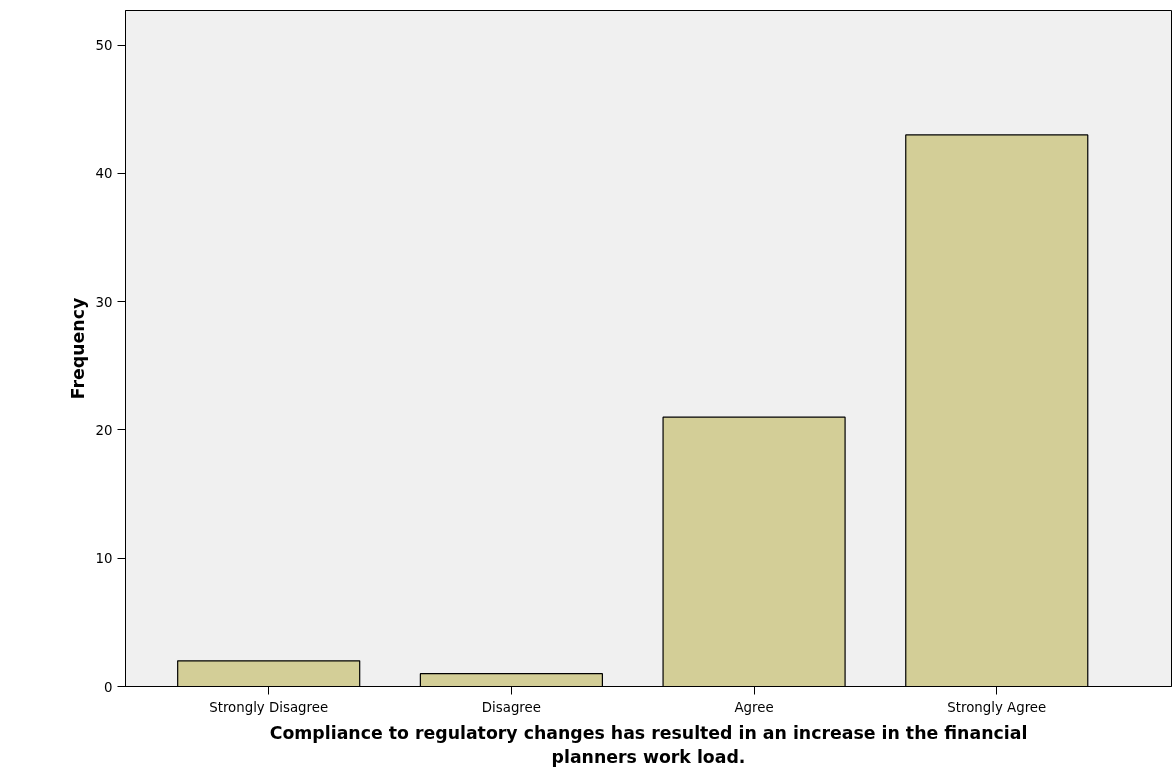 The image size is (1173, 769). What do you see at coordinates (77, 348) in the screenshot?
I see `y-axis-title: Frequency` at bounding box center [77, 348].